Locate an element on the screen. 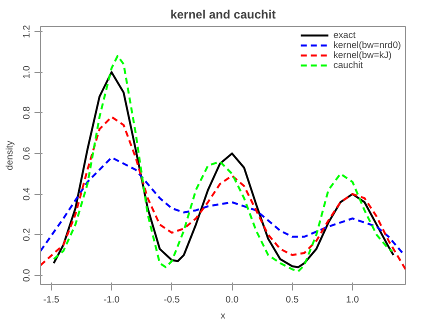  x-tick-label: 0.5 is located at coordinates (292, 299).